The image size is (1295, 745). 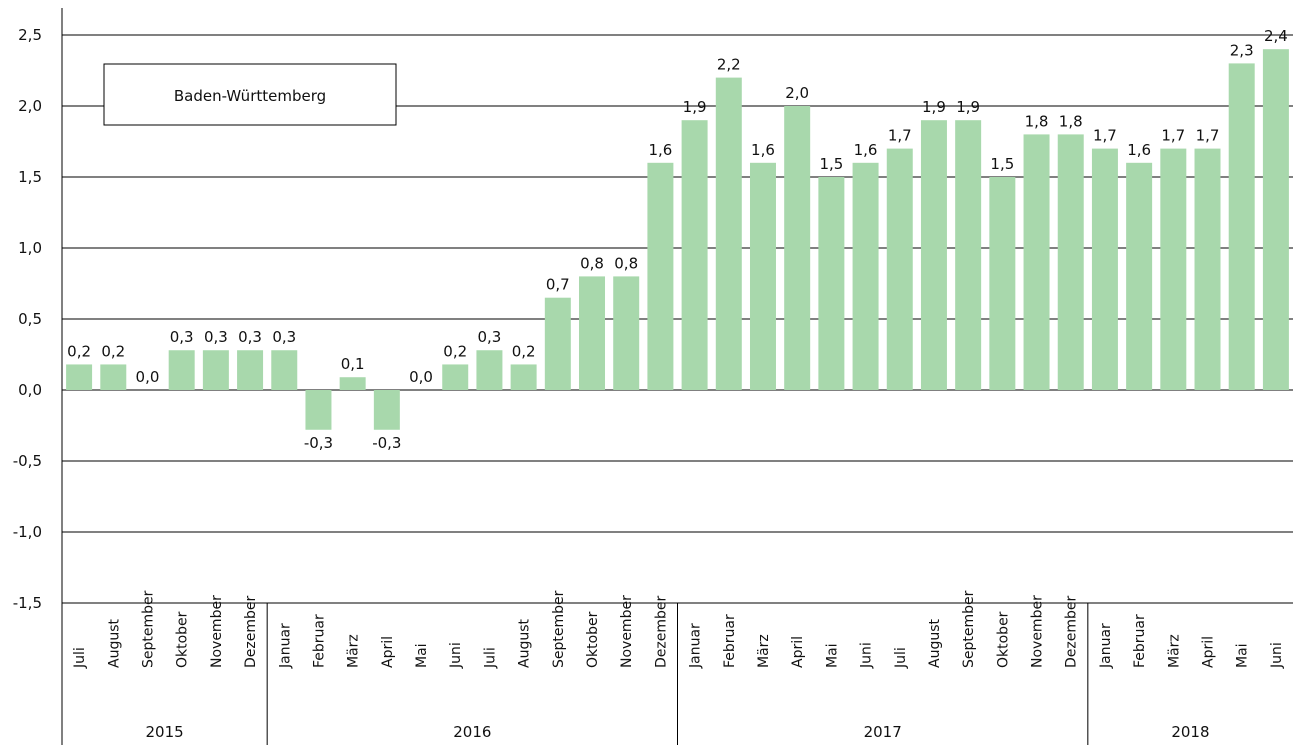 I want to click on y-tick-label: -1,5, so click(x=27, y=603).